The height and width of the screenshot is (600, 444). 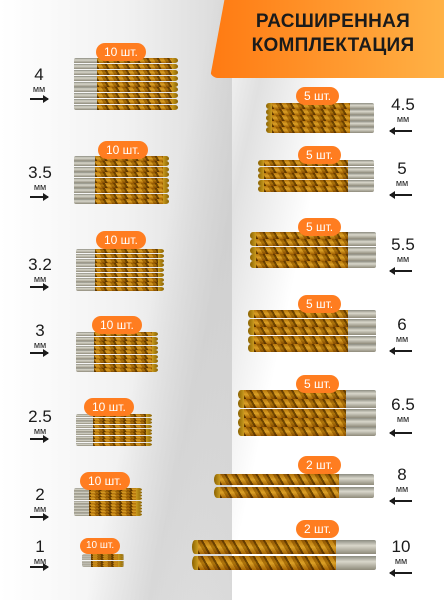 I want to click on size-label-5-5: 5.5 мм, so click(x=403, y=250).